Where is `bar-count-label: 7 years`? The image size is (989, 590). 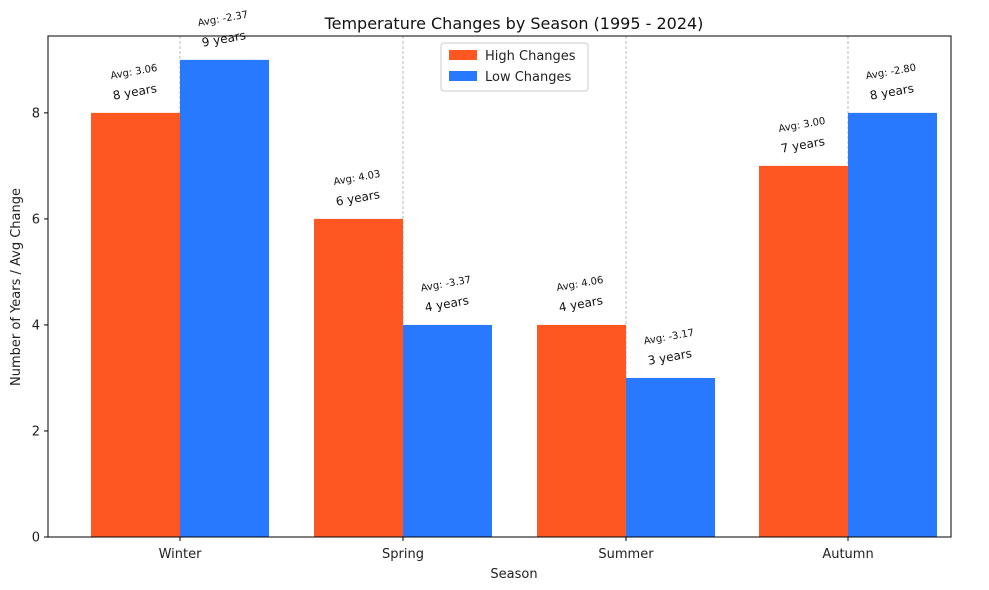
bar-count-label: 7 years is located at coordinates (803, 145).